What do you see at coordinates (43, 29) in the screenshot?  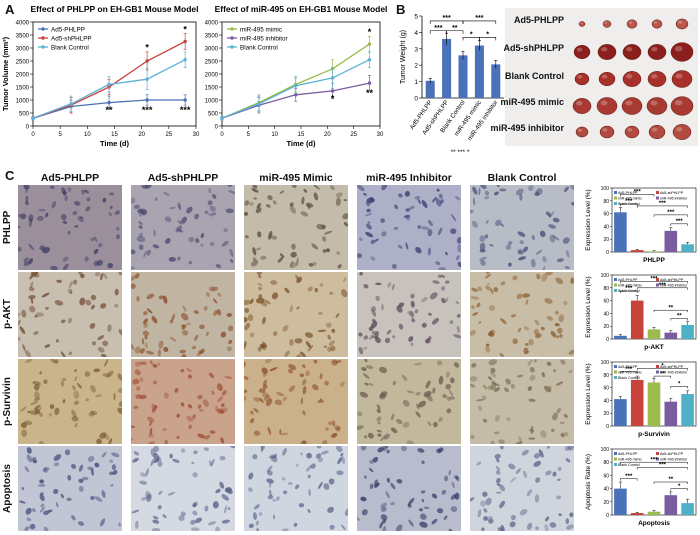 I see `legend-marker` at bounding box center [43, 29].